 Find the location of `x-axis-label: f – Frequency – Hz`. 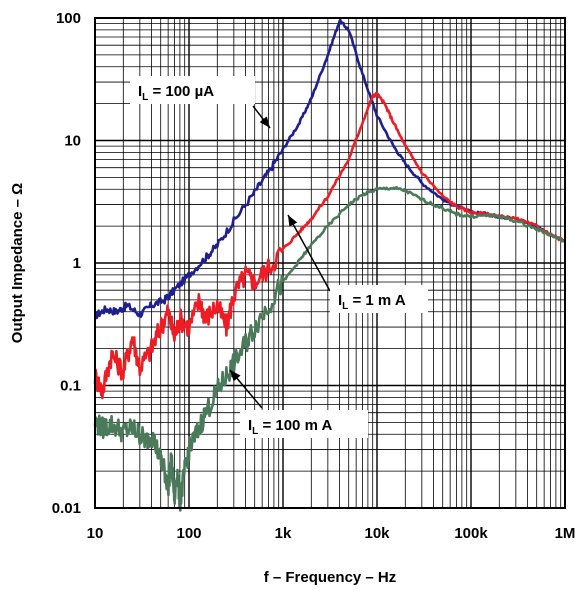

x-axis-label: f – Frequency – Hz is located at coordinates (330, 577).